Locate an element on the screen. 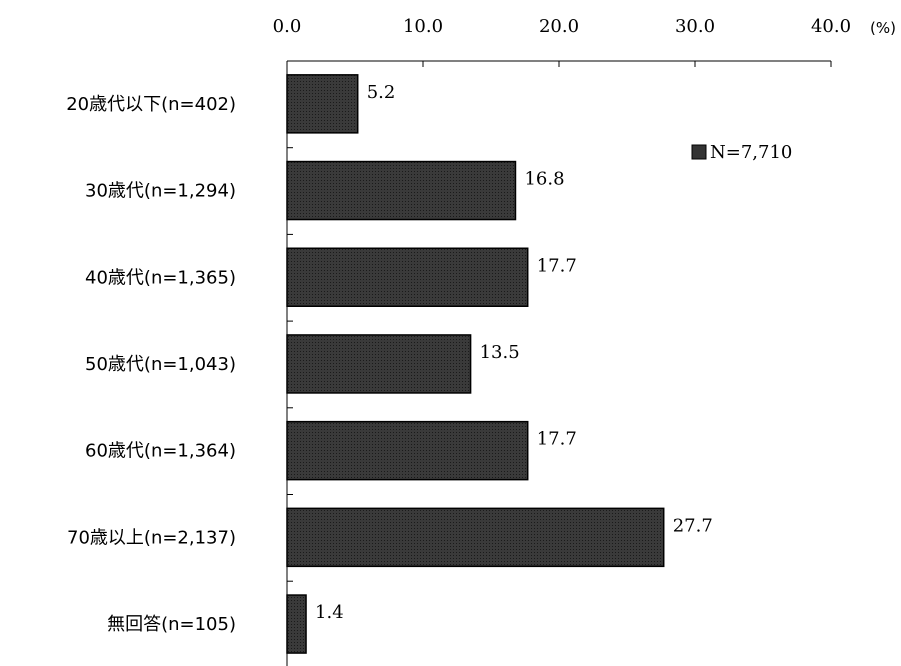 The width and height of the screenshot is (901, 666). category-label: 20歳代以下(n=402) is located at coordinates (151, 104).